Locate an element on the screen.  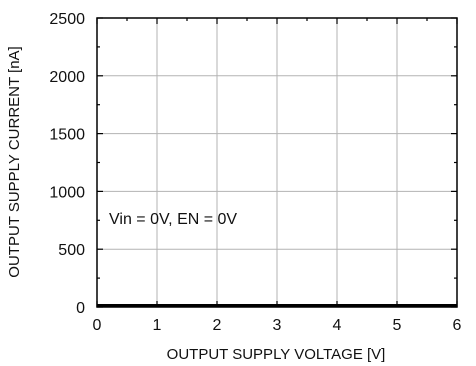
y-tick-labels: 0 500 1000 1500 2000 2500 is located at coordinates (67, 164).